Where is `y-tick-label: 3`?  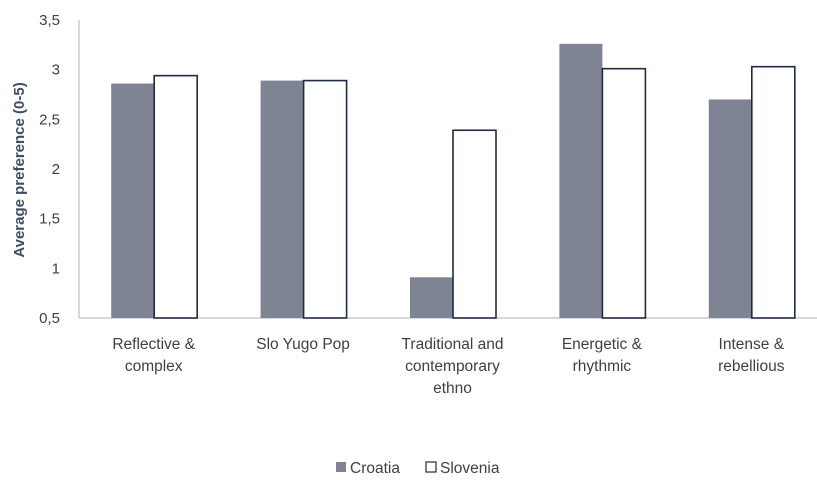
y-tick-label: 3 is located at coordinates (56, 70).